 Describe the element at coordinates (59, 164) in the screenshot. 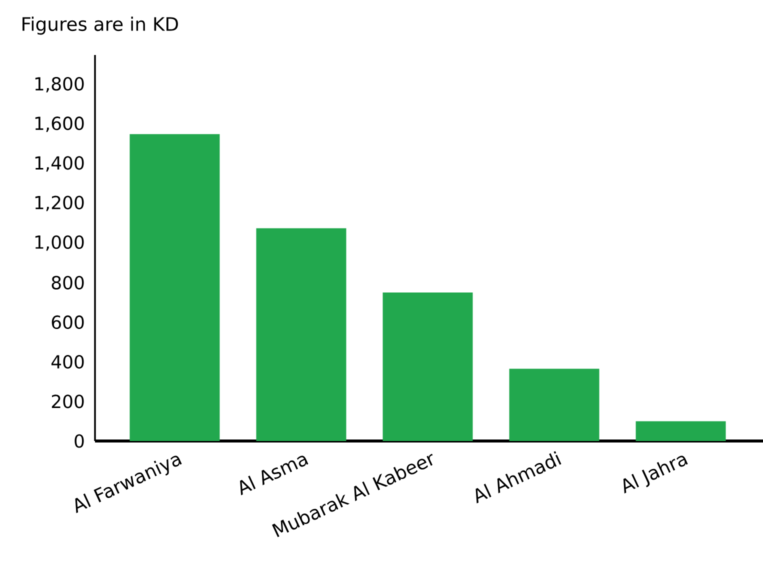

I see `y-tick-label: 1,400` at that location.